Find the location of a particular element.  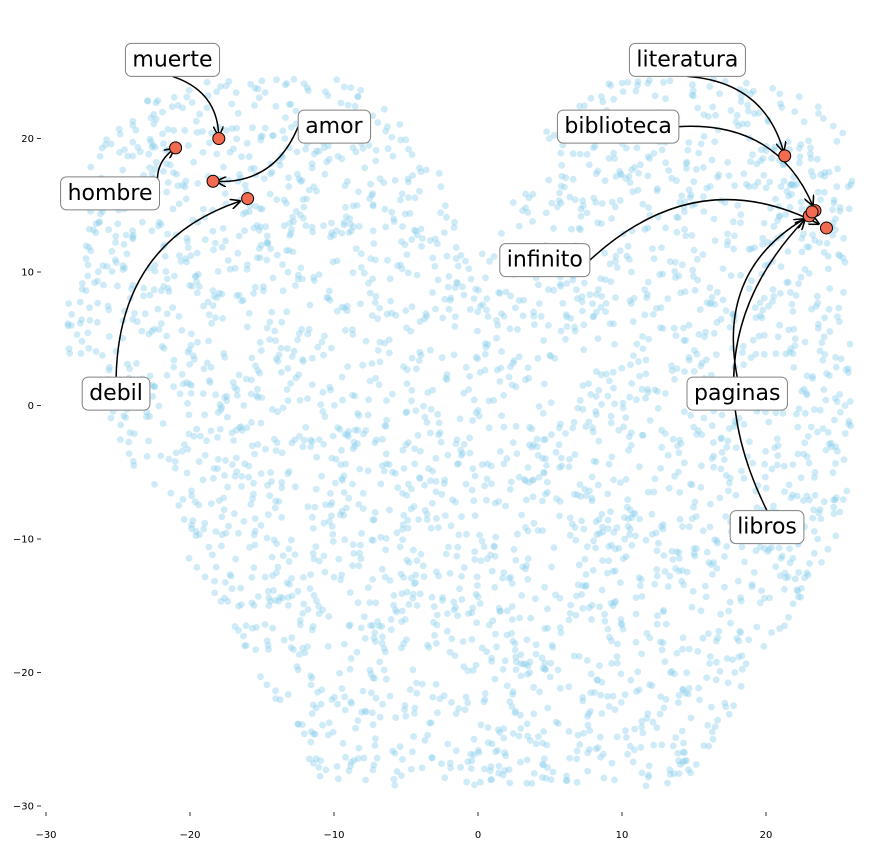

word-label-debil: debil is located at coordinates (116, 393).